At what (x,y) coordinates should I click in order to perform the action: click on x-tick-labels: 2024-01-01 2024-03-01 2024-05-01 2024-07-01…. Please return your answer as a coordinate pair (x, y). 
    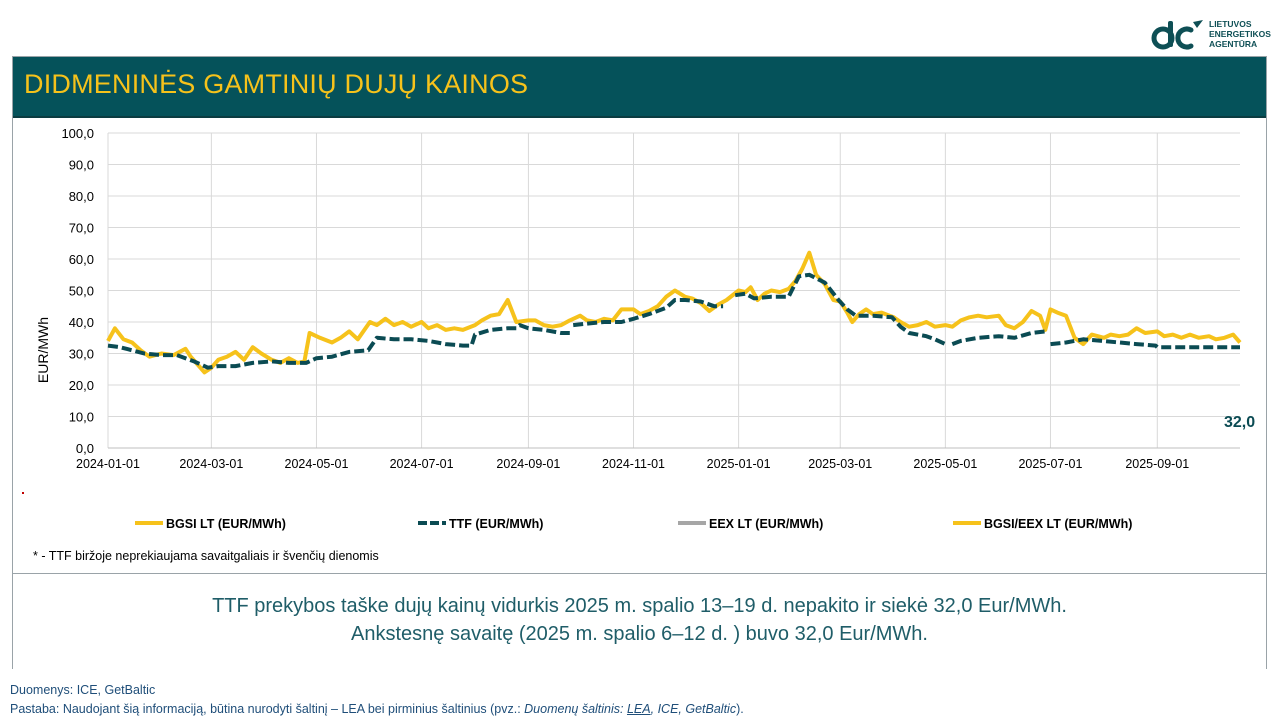
    Looking at the image, I should click on (632, 464).